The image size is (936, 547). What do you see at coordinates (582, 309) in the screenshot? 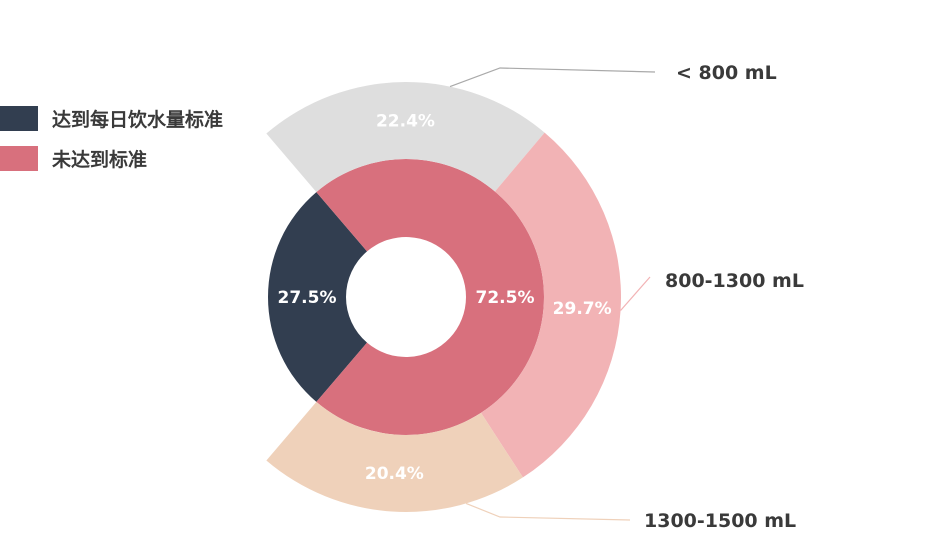
I see `outer-value-label-800-1300-ml: 29.7%` at bounding box center [582, 309].